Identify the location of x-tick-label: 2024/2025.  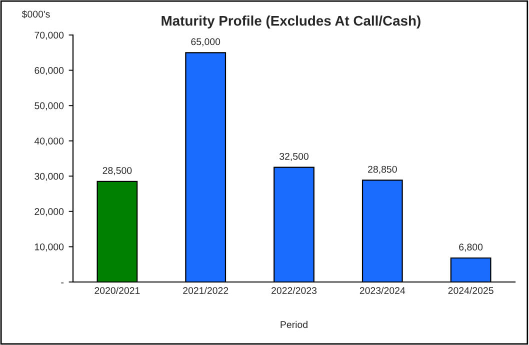
(471, 290).